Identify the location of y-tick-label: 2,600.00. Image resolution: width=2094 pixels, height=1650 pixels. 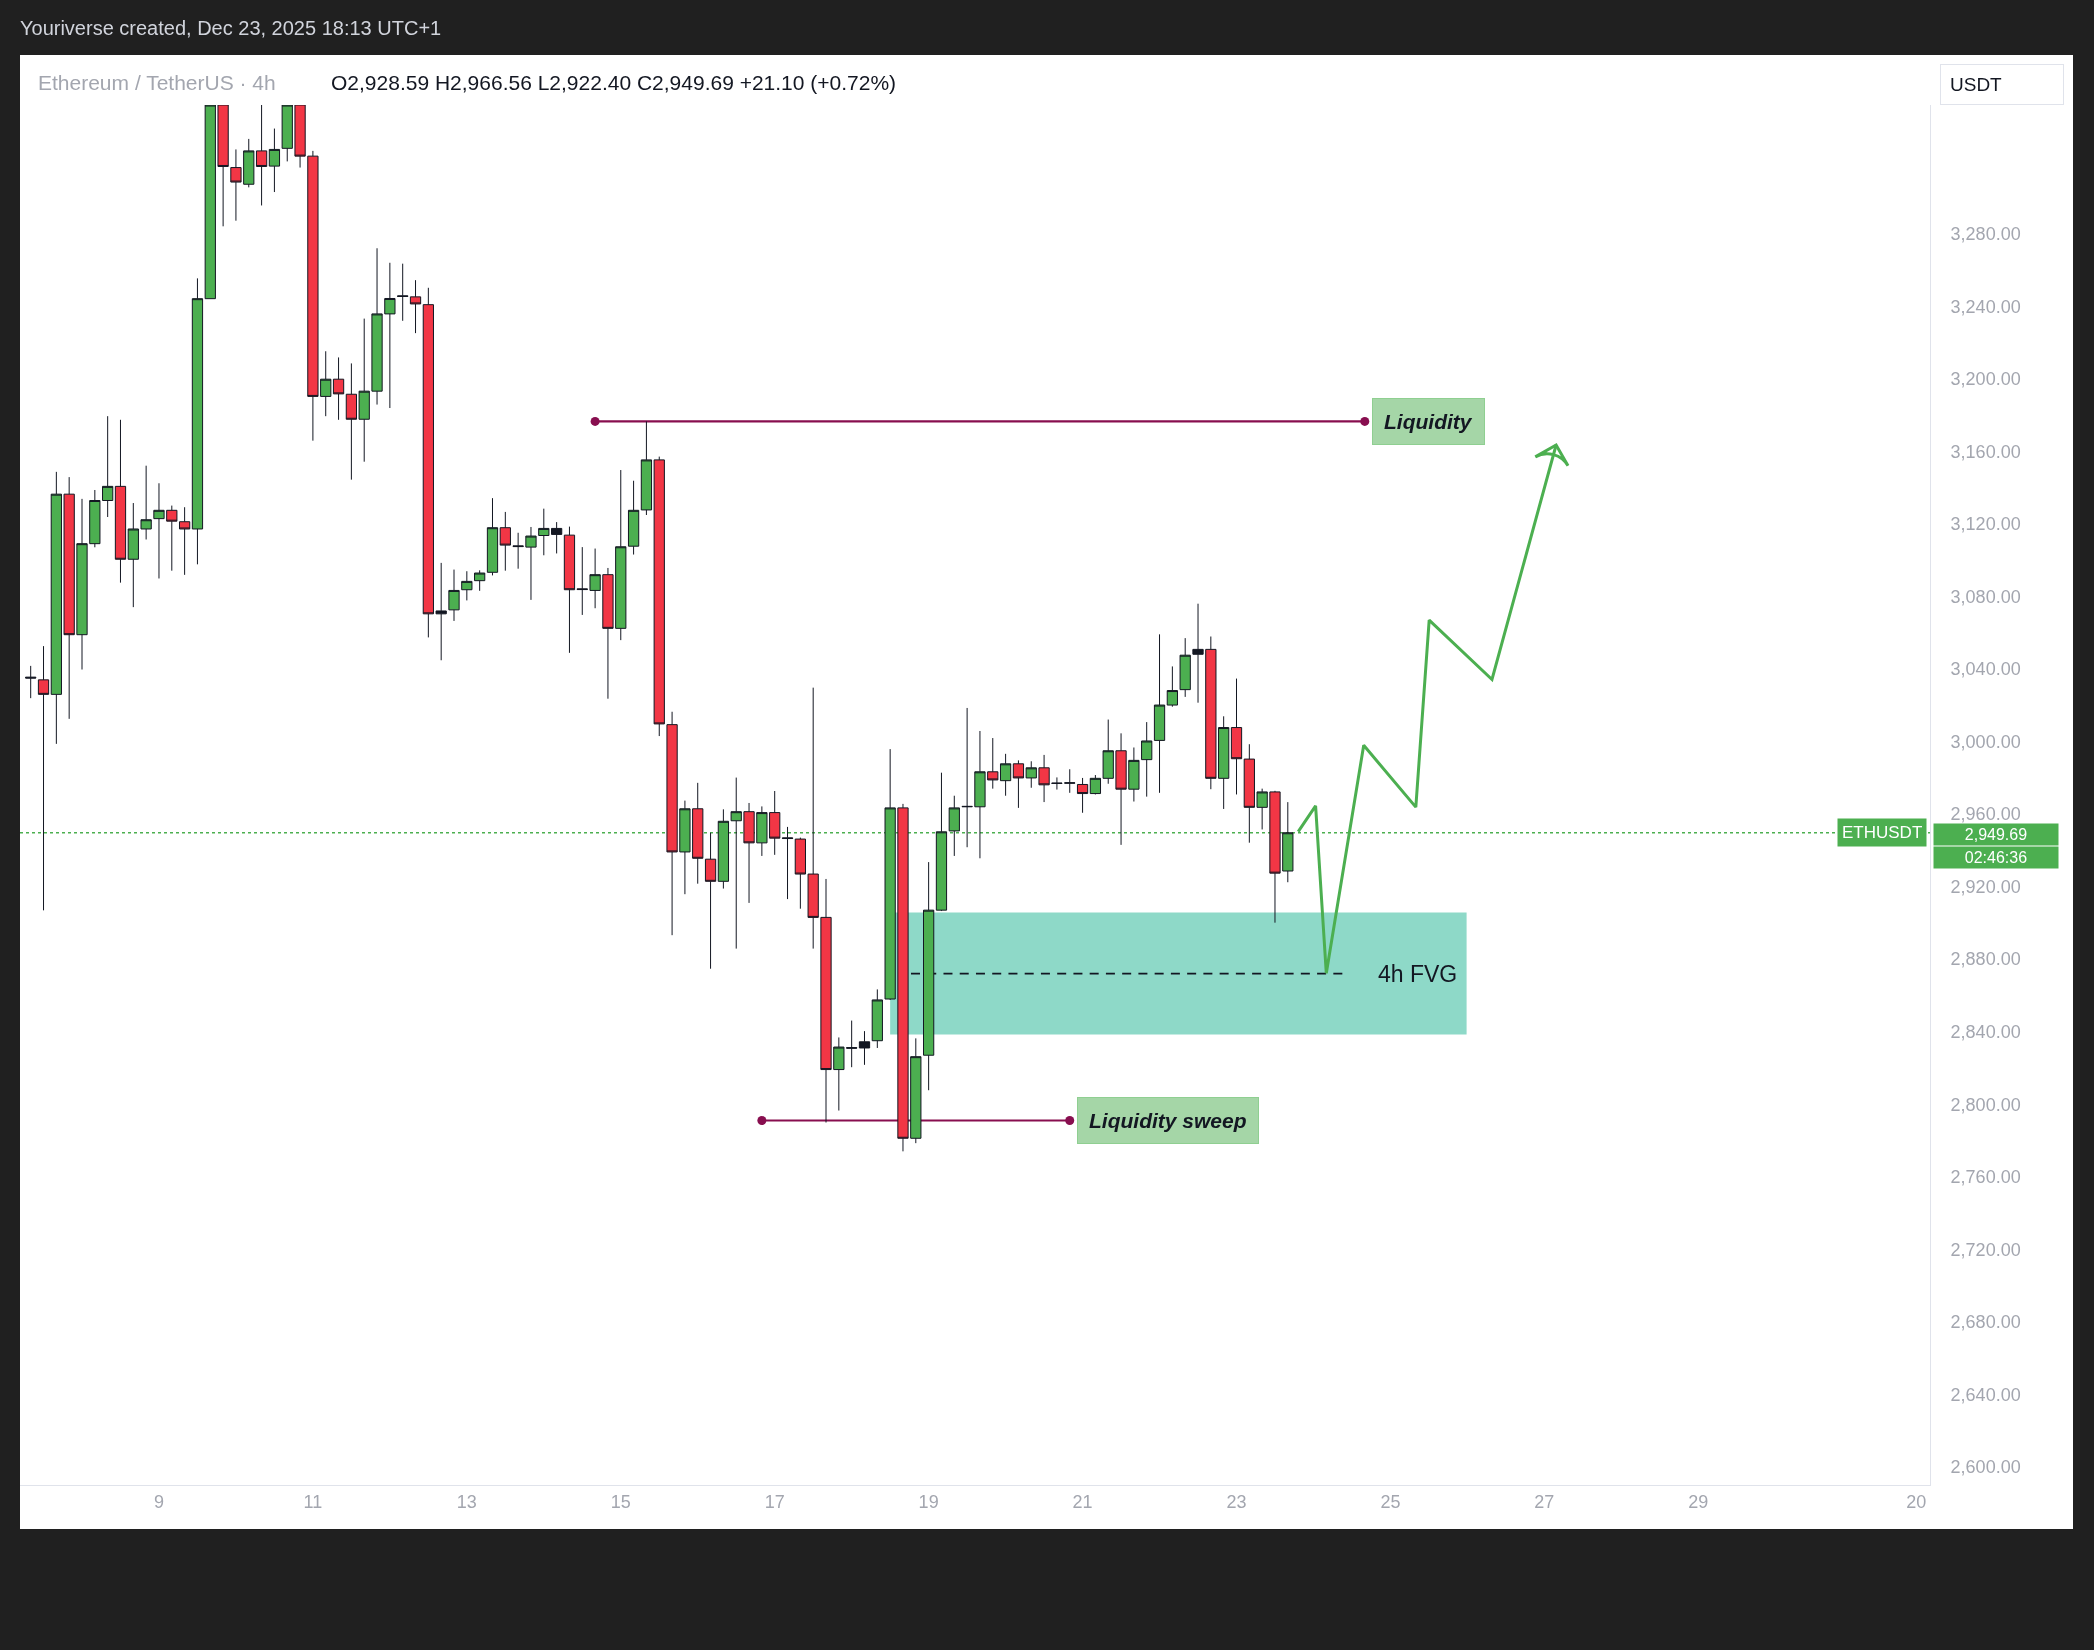
(1985, 1467).